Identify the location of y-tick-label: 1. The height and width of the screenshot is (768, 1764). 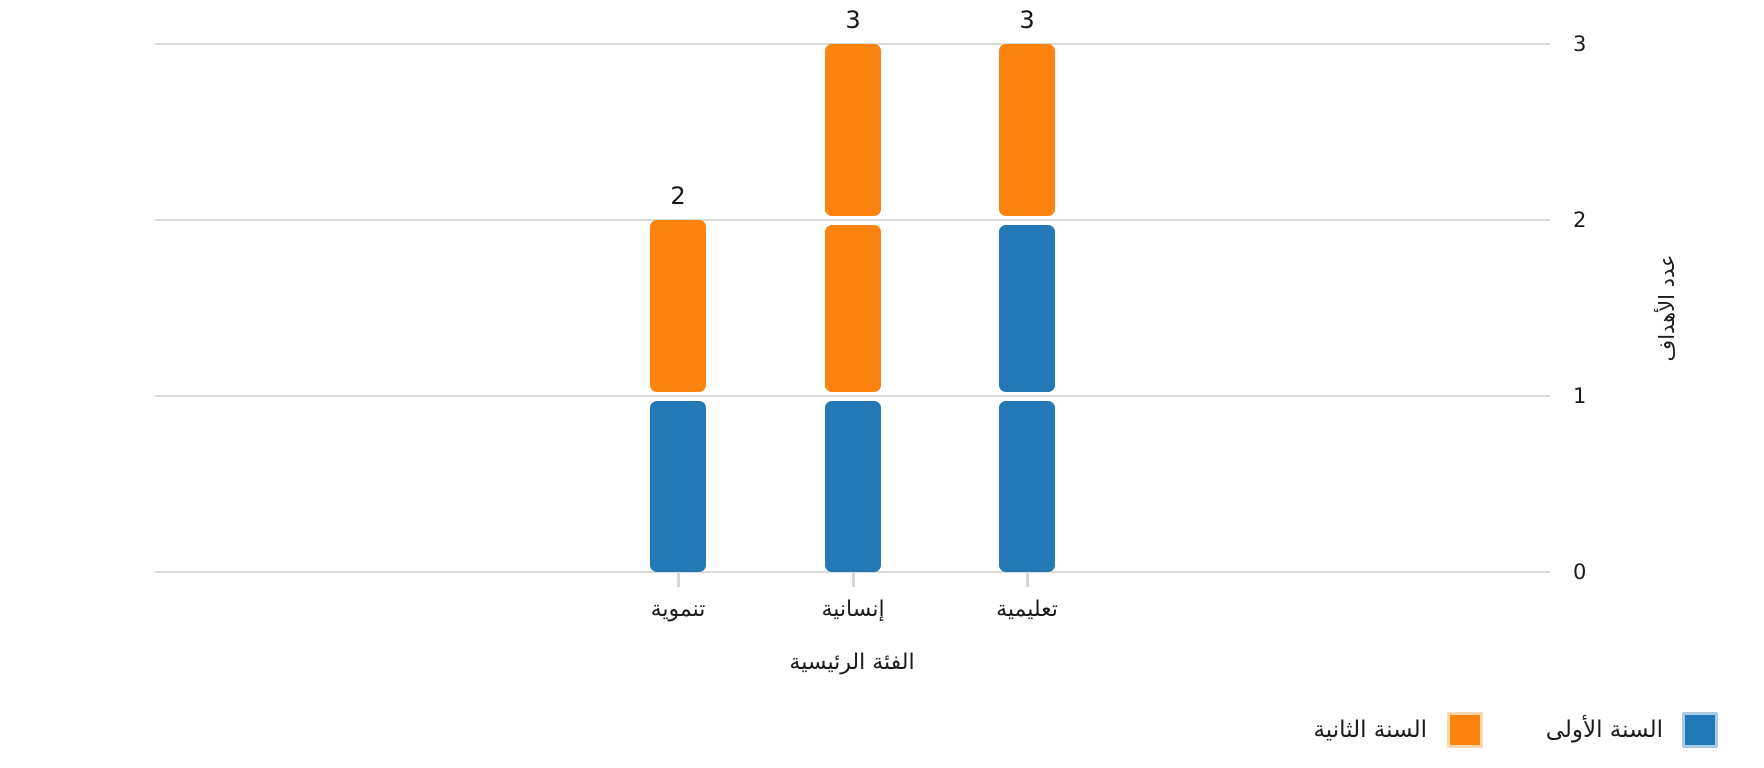
(1580, 396).